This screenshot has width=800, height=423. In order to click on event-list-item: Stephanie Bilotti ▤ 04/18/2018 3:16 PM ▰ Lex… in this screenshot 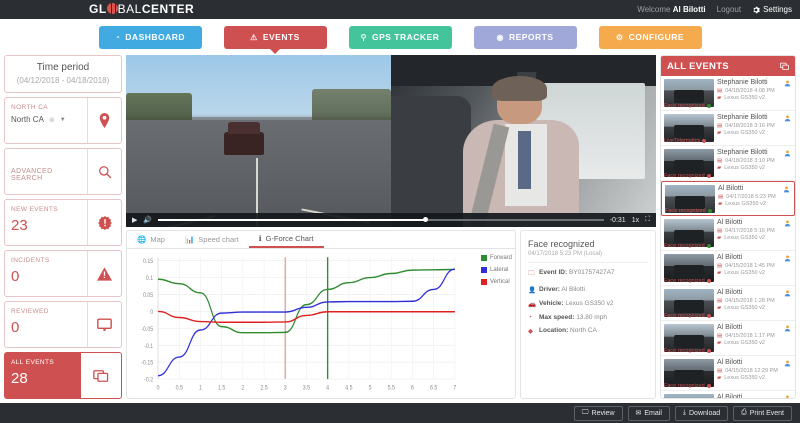, I will do `click(728, 128)`.